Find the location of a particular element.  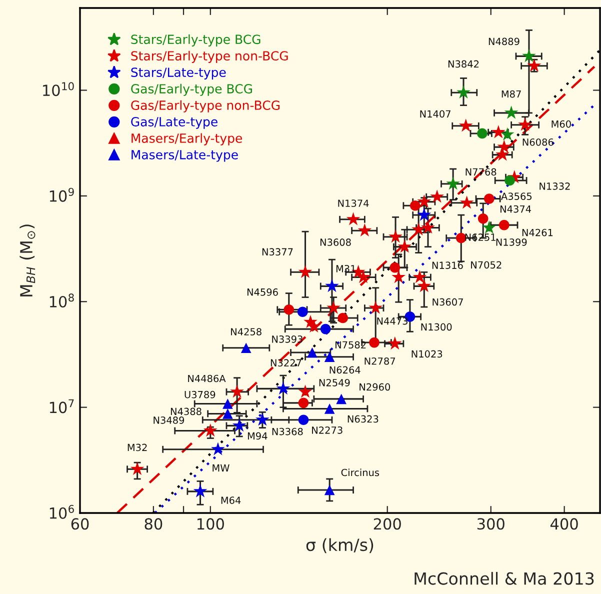

x-tick-label: 60 is located at coordinates (80, 524).